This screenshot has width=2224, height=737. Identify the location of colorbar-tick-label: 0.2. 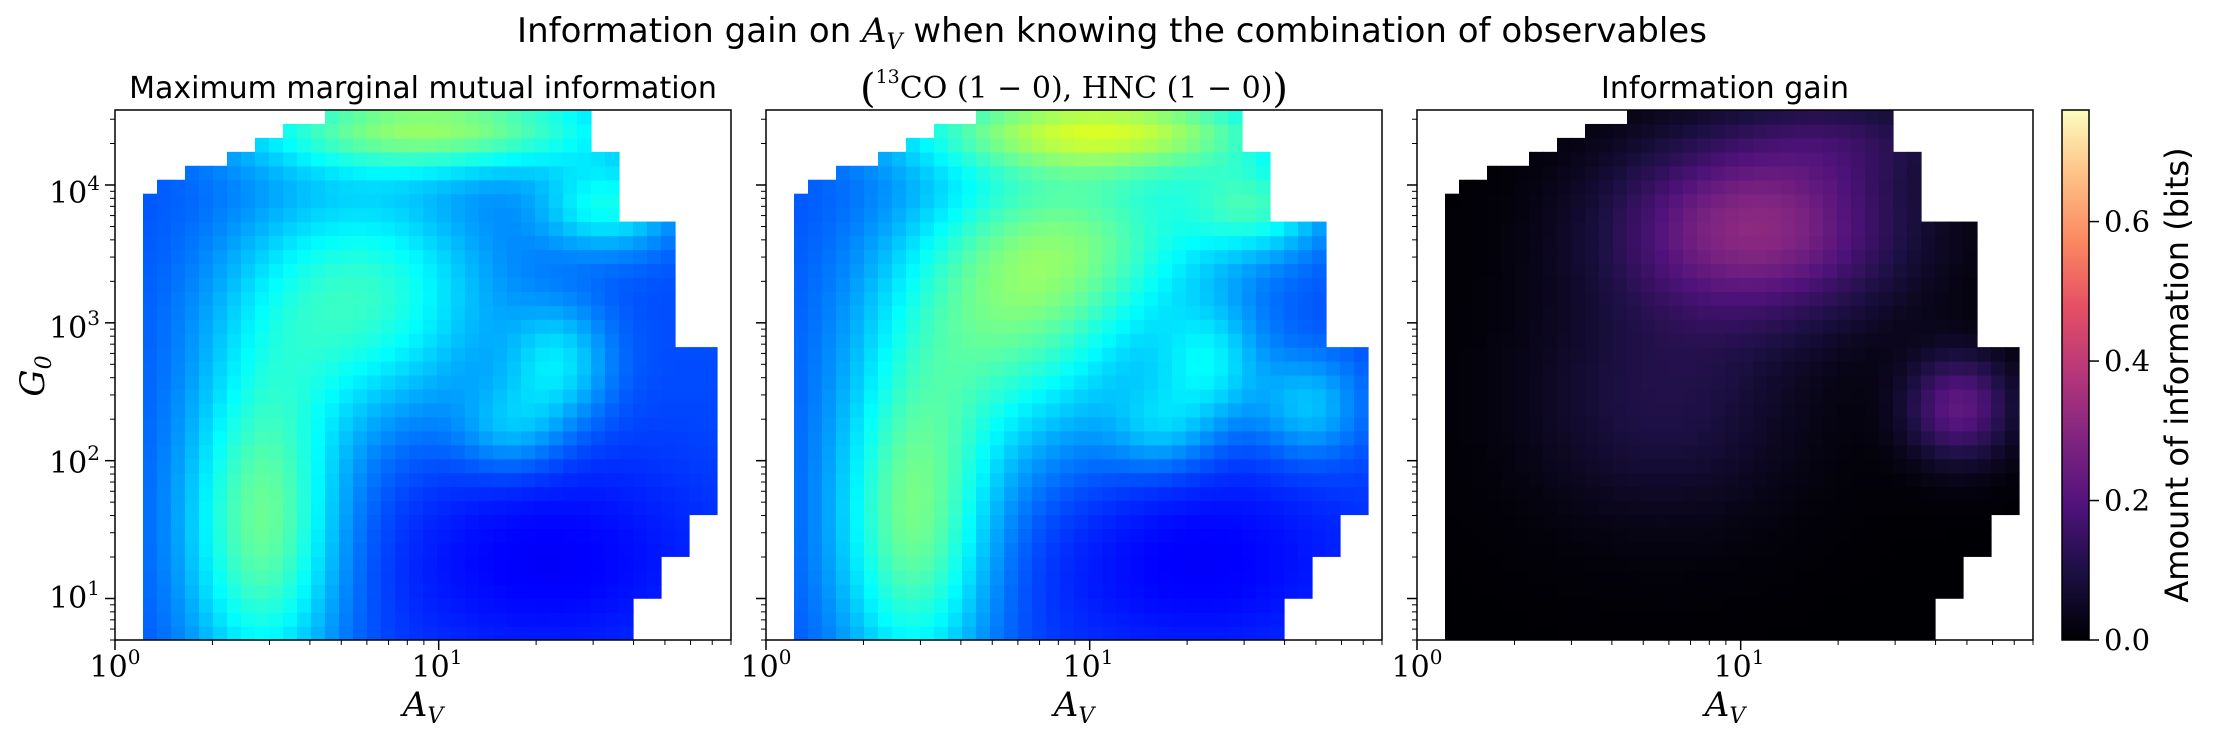
(2127, 501).